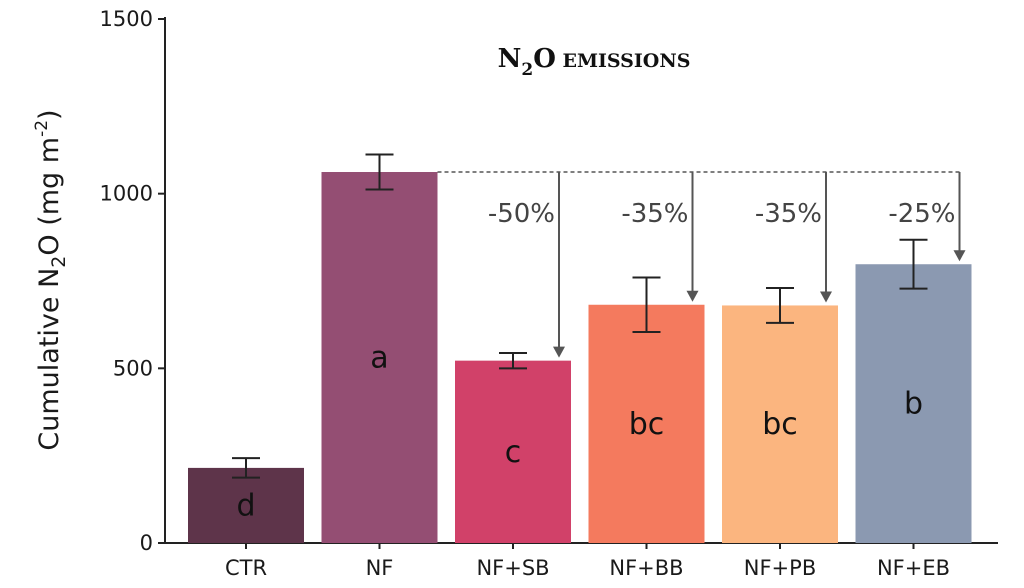  Describe the element at coordinates (146, 543) in the screenshot. I see `y-tick-label: 0` at that location.